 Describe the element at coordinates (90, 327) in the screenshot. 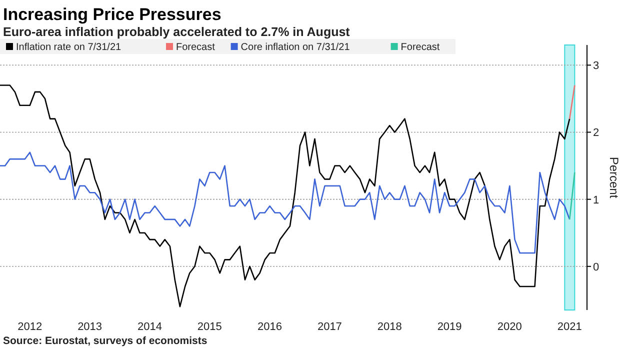

I see `x-tick-label: 2013` at that location.